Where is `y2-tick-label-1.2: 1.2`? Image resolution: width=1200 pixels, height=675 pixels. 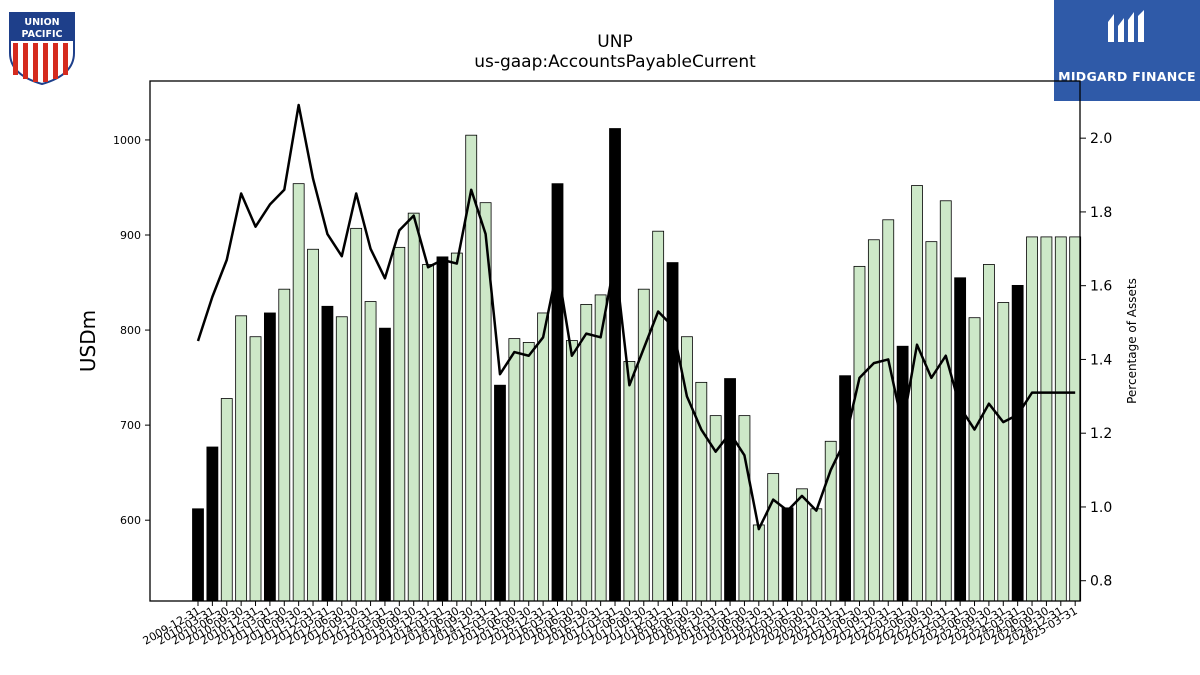 y2-tick-label-1.2: 1.2 is located at coordinates (1101, 434).